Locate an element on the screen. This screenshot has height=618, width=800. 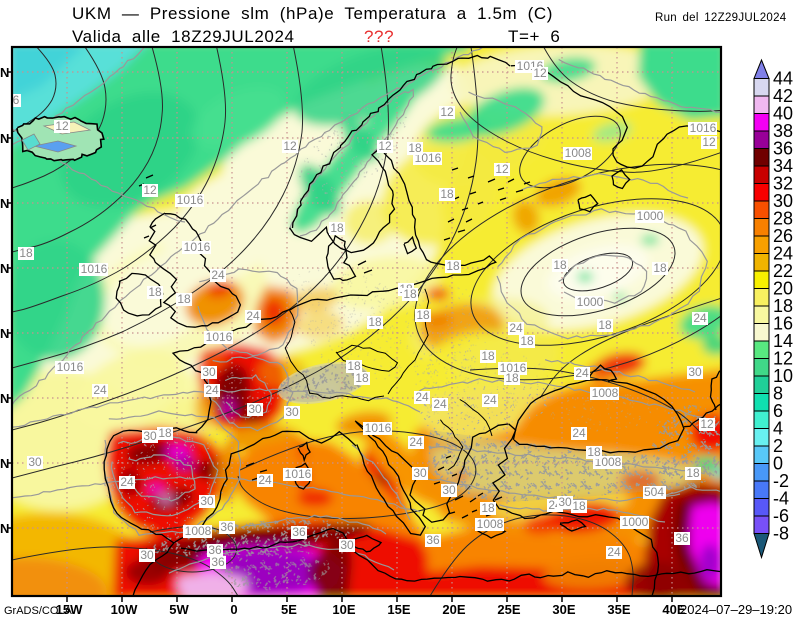
svg-text: 10E is located at coordinates (343, 609).